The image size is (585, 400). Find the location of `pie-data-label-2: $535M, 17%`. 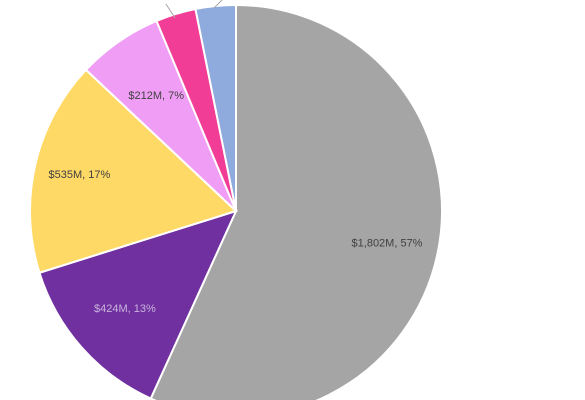

pie-data-label-2: $535M, 17% is located at coordinates (80, 175).